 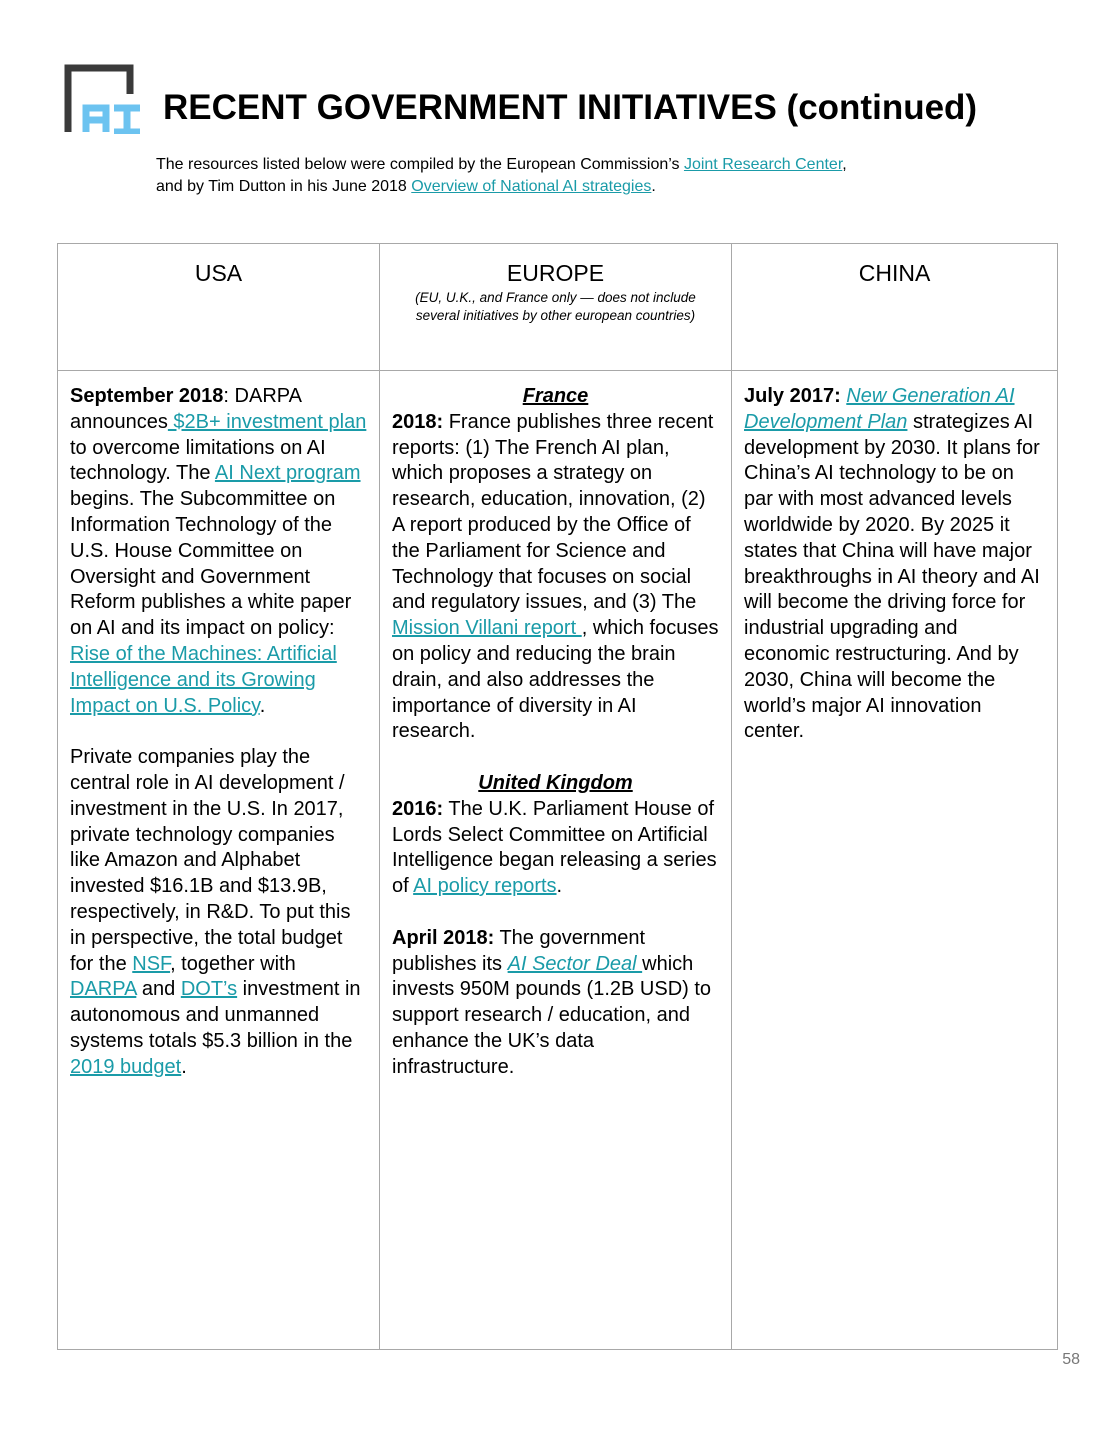 I want to click on link: Joint Research Center, so click(x=763, y=164).